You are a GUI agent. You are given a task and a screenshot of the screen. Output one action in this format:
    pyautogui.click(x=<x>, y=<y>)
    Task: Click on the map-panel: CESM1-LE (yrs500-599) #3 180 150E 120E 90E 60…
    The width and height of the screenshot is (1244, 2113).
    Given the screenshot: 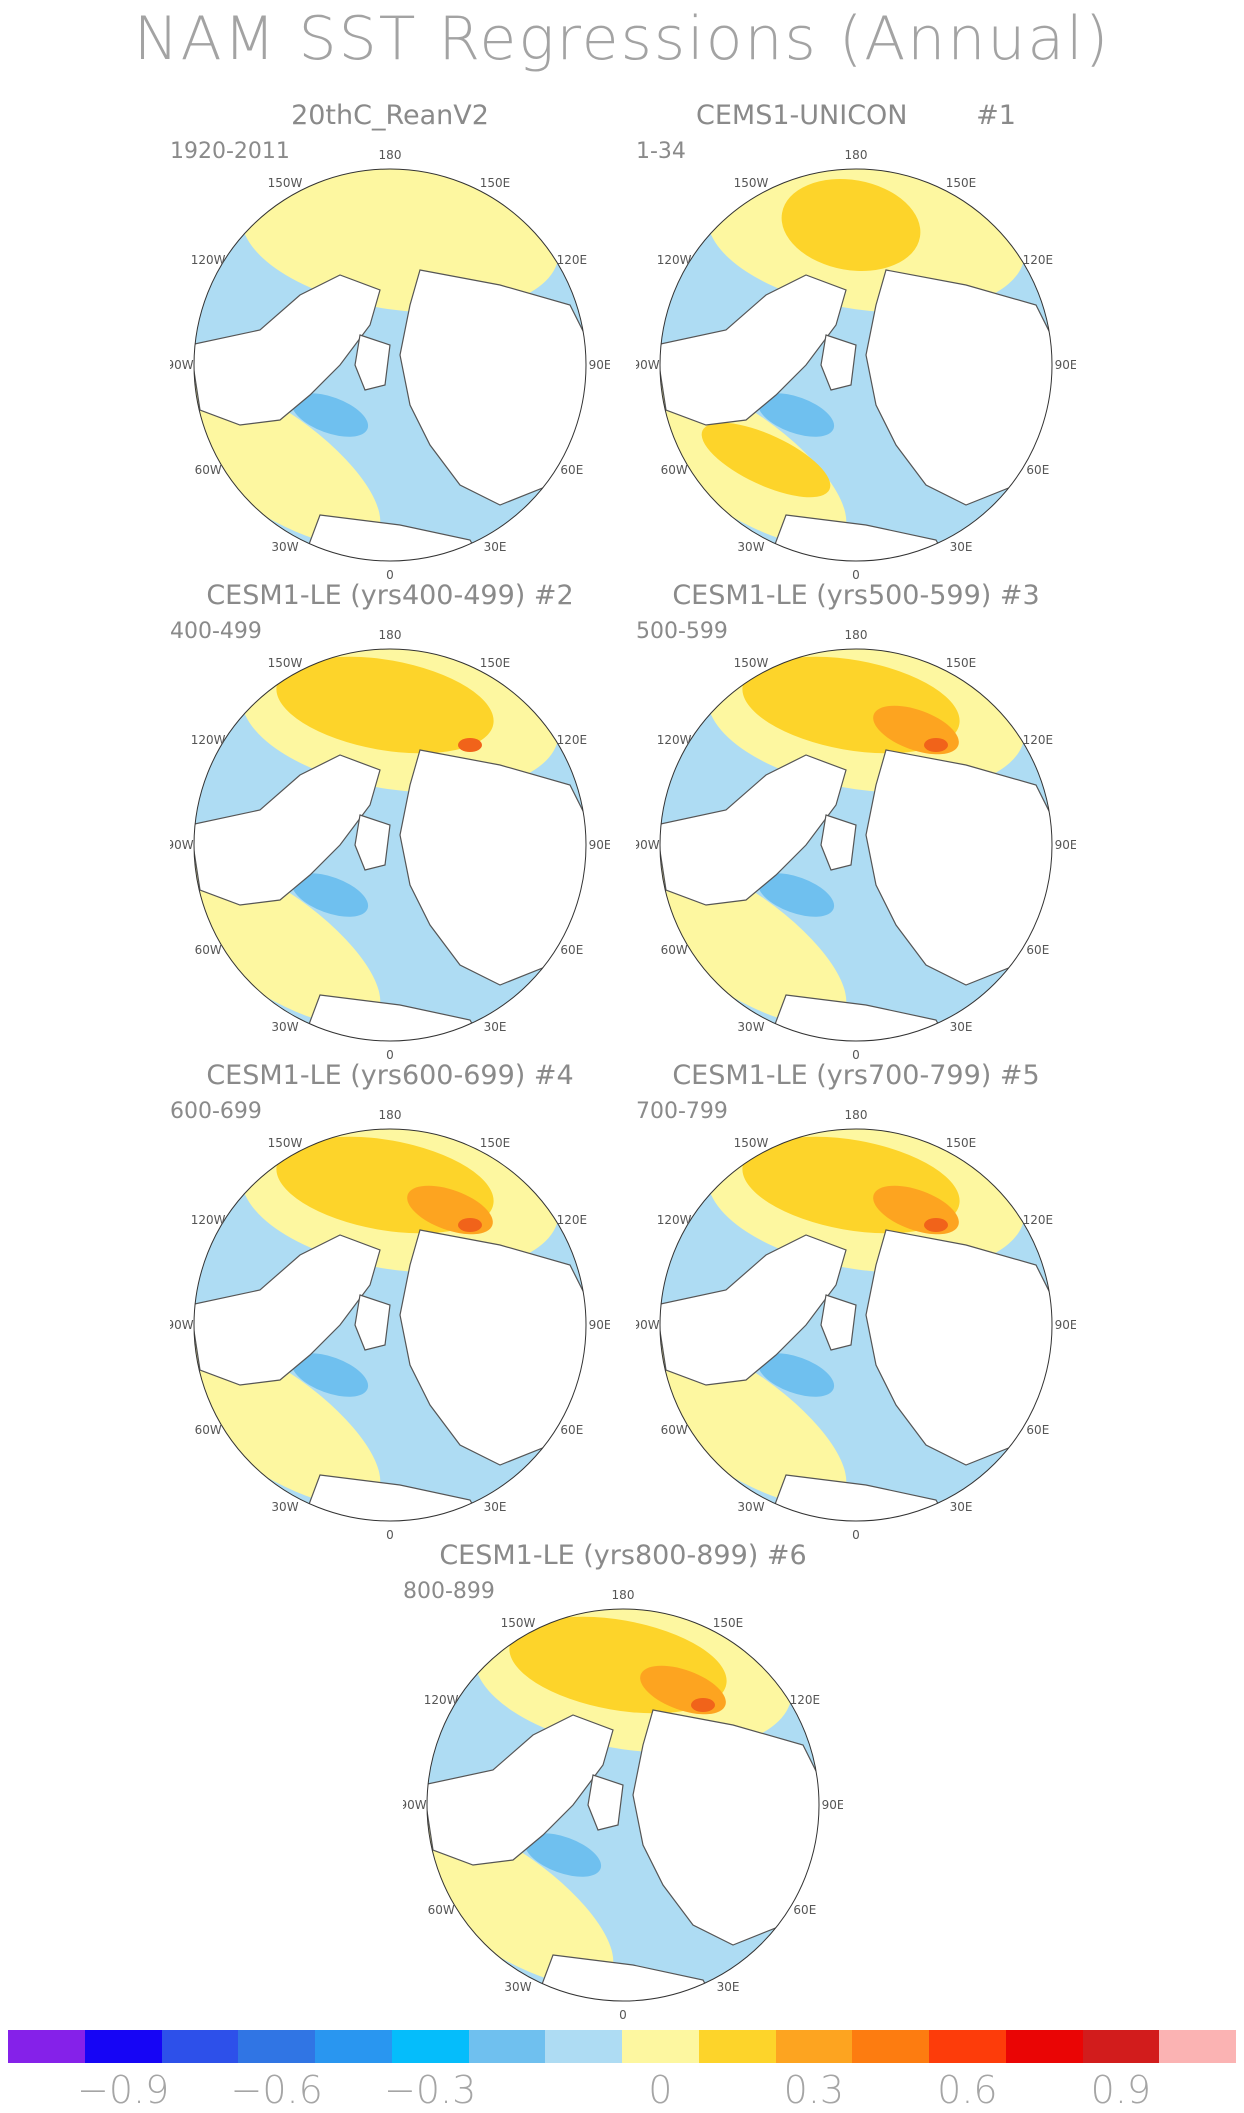 What is the action you would take?
    pyautogui.click(x=856, y=820)
    